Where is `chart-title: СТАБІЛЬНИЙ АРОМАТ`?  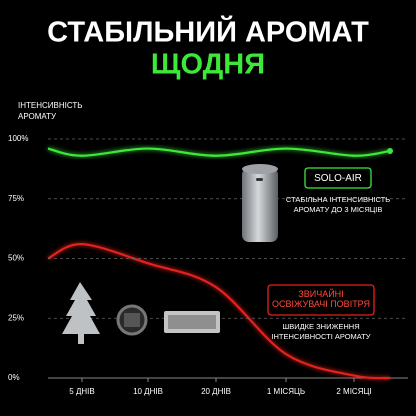 chart-title: СТАБІЛЬНИЙ АРОМАТ is located at coordinates (208, 32).